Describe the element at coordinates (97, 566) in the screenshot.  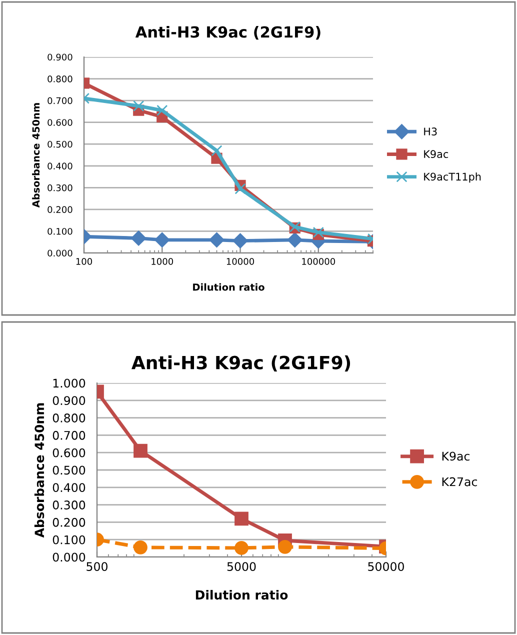
I see `x-tick-label: 500` at that location.